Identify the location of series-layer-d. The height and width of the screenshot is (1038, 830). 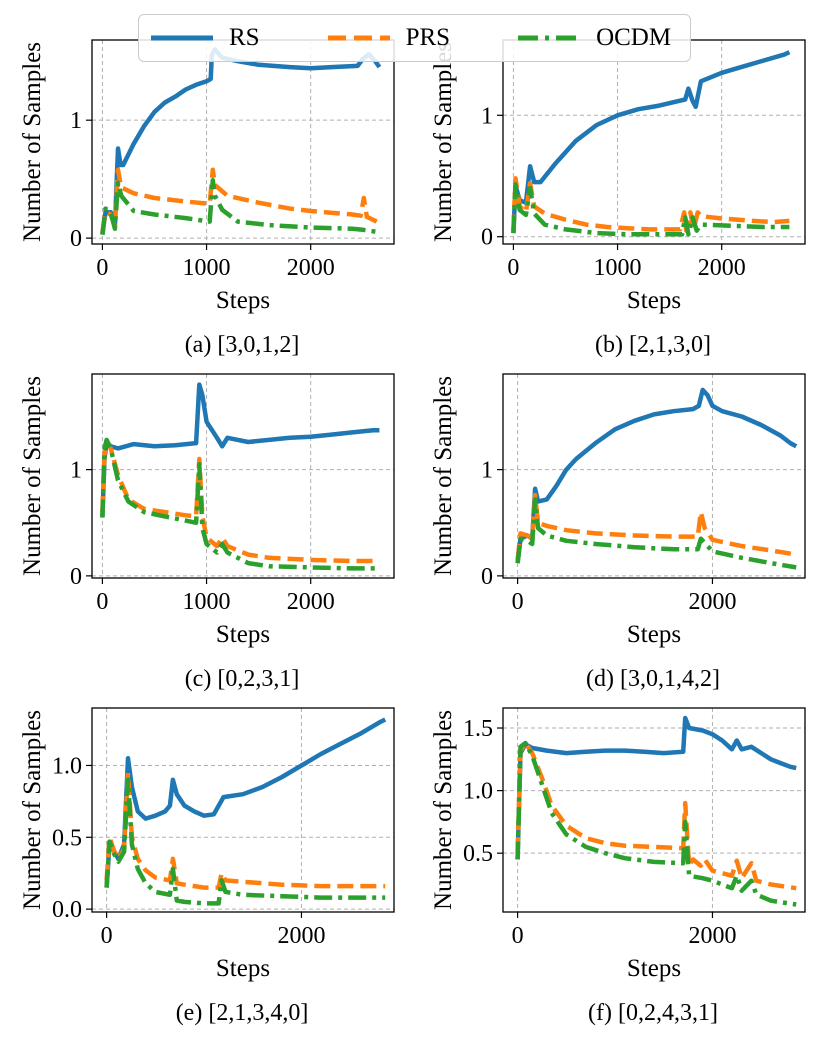
(656, 478).